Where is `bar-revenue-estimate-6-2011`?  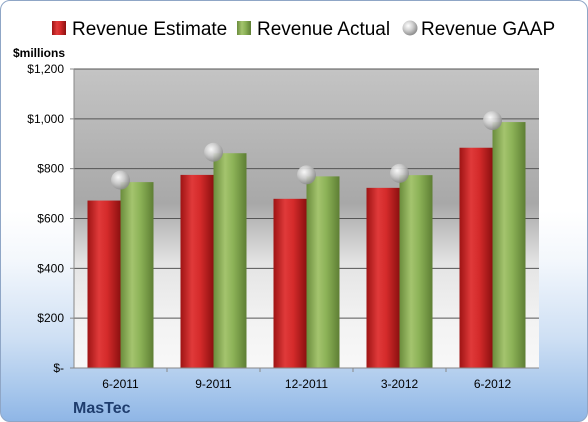 bar-revenue-estimate-6-2011 is located at coordinates (104, 284).